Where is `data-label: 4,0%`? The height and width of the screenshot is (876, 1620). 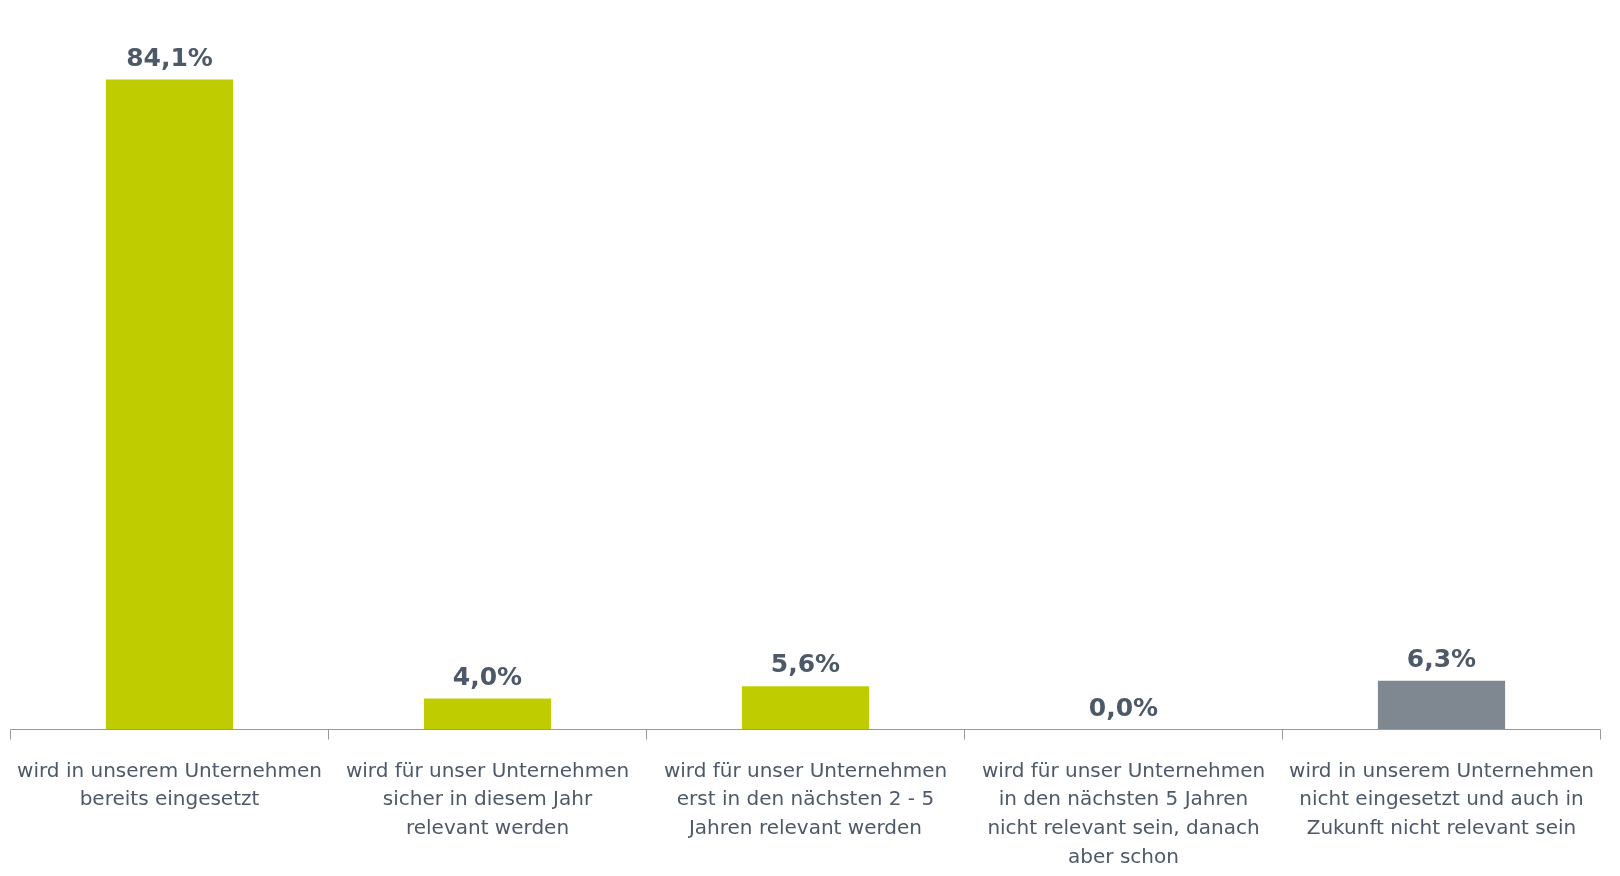
data-label: 4,0% is located at coordinates (487, 676).